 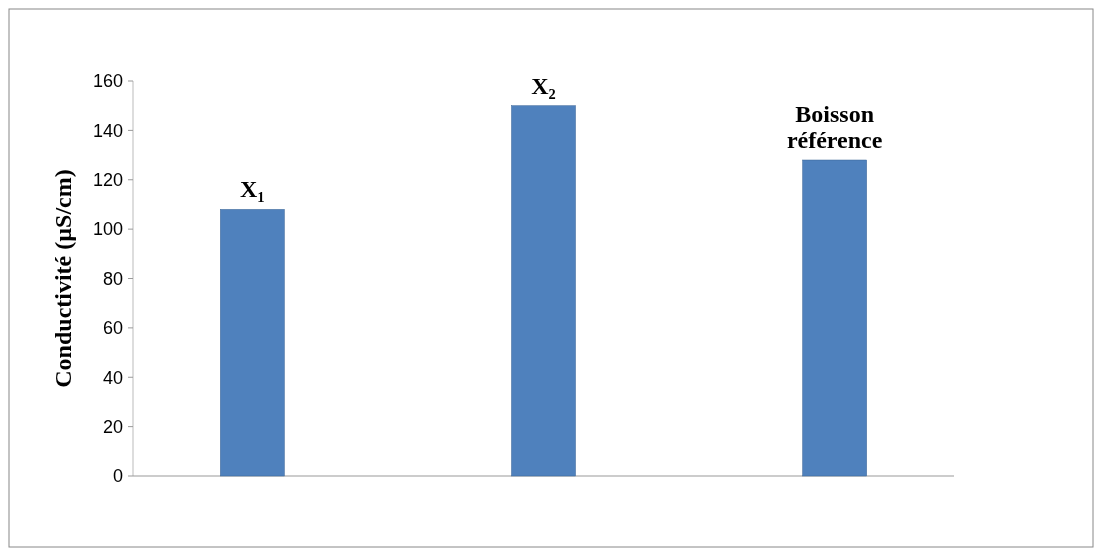 What do you see at coordinates (107, 229) in the screenshot?
I see `y-tick-label: 100` at bounding box center [107, 229].